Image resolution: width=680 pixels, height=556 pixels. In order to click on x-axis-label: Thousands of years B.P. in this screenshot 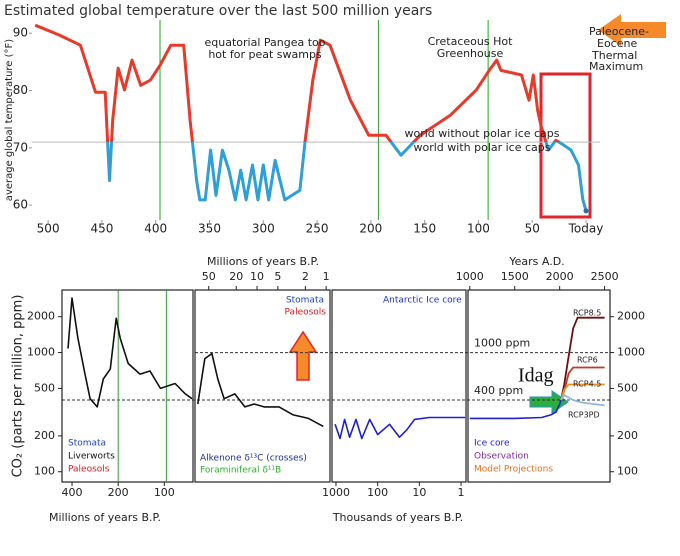, I will do `click(397, 517)`.